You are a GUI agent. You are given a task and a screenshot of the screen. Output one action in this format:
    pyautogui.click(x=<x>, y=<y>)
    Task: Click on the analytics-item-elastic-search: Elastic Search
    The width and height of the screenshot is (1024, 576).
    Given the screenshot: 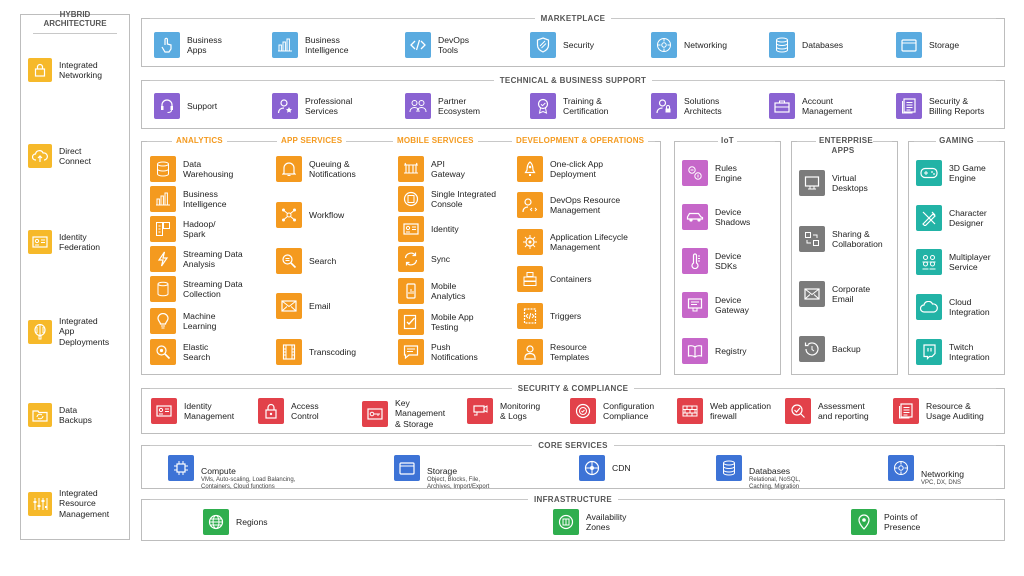 What is the action you would take?
    pyautogui.click(x=180, y=352)
    